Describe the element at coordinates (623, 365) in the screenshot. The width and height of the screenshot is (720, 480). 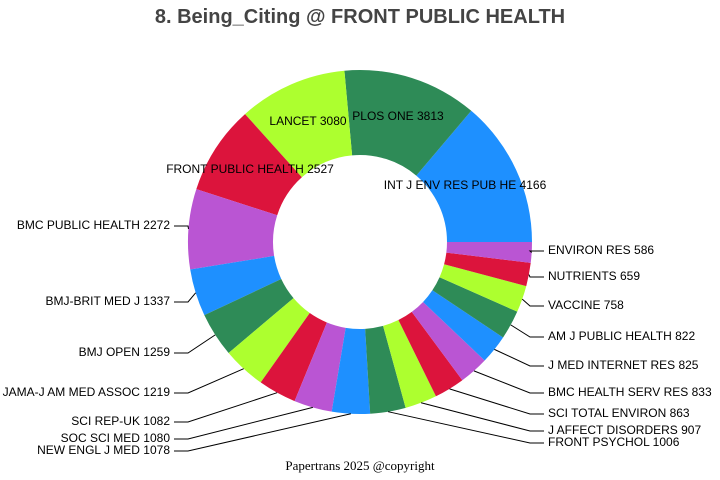
I see `slice-label: J MED INTERNET RES 825` at that location.